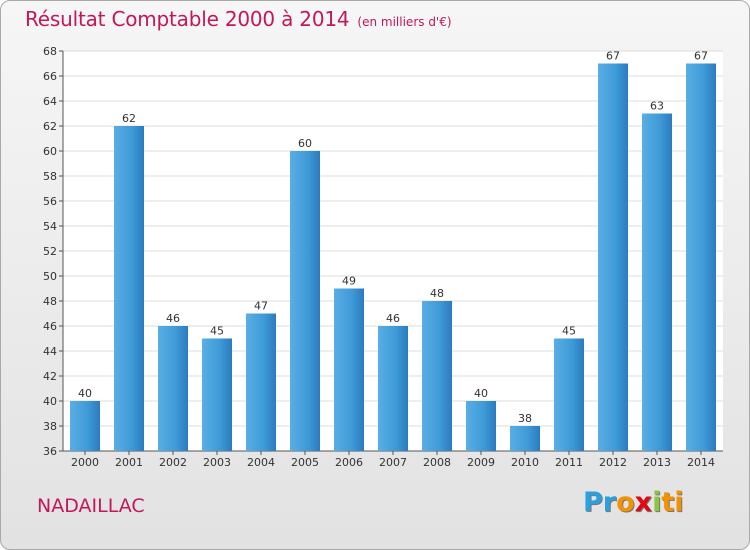 The width and height of the screenshot is (750, 550). Describe the element at coordinates (305, 301) in the screenshot. I see `bar-2005` at that location.